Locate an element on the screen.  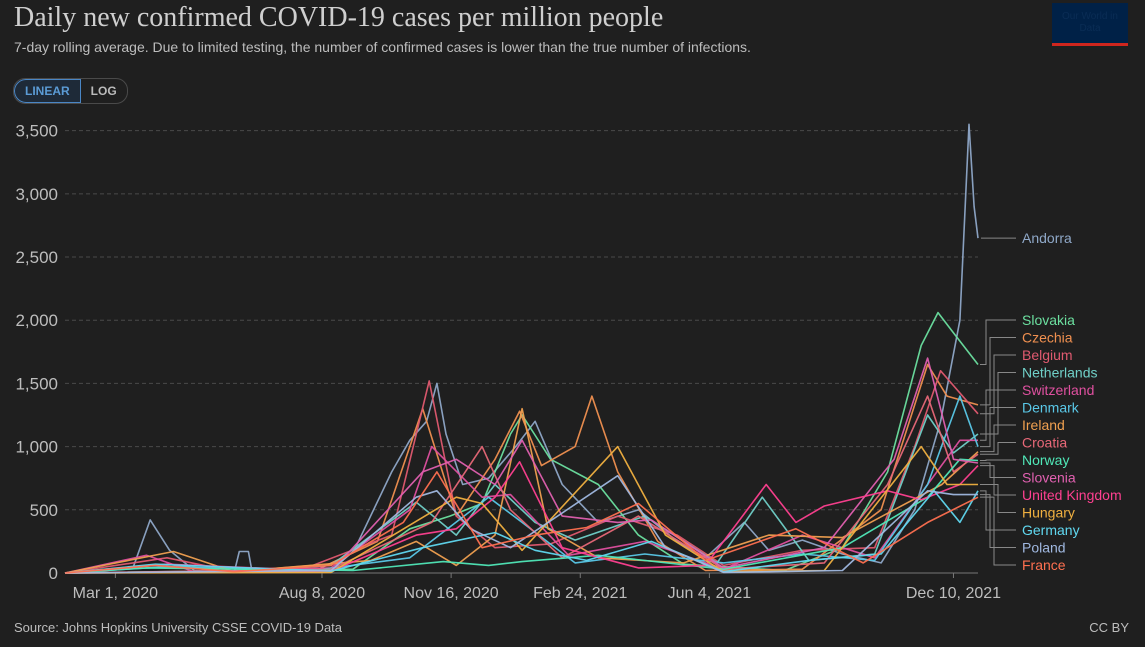
owid-logo: Our World in Data is located at coordinates (1090, 24).